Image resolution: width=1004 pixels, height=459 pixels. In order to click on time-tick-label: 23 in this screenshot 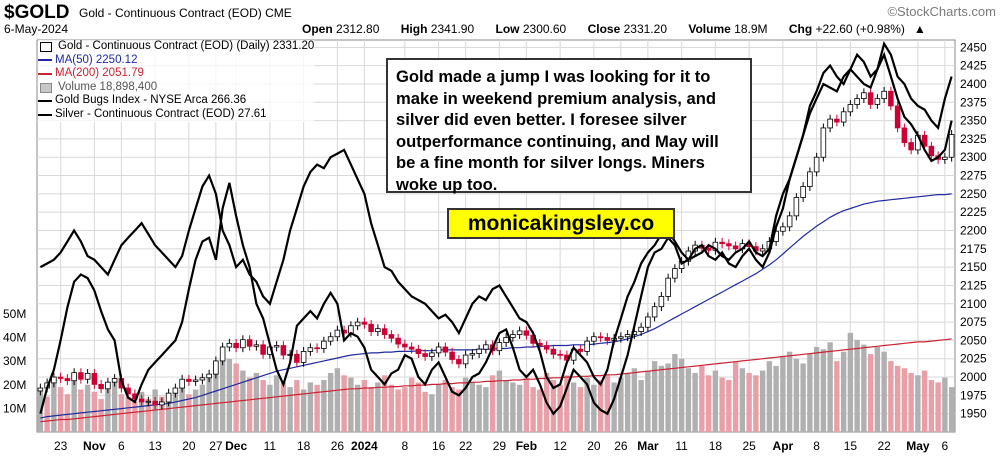, I will do `click(61, 446)`.